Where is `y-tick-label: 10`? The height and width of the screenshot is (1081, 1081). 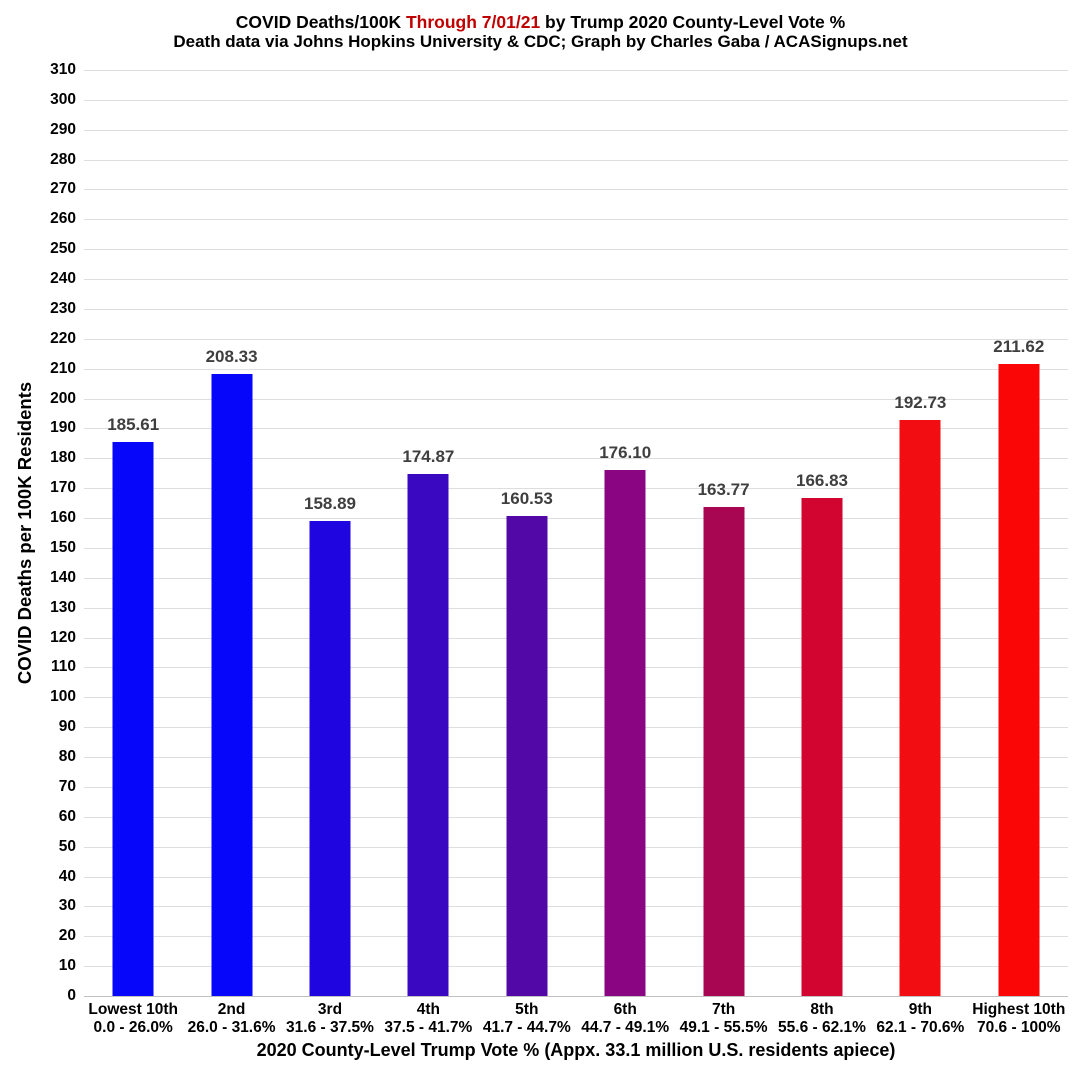
y-tick-label: 10 is located at coordinates (67, 966).